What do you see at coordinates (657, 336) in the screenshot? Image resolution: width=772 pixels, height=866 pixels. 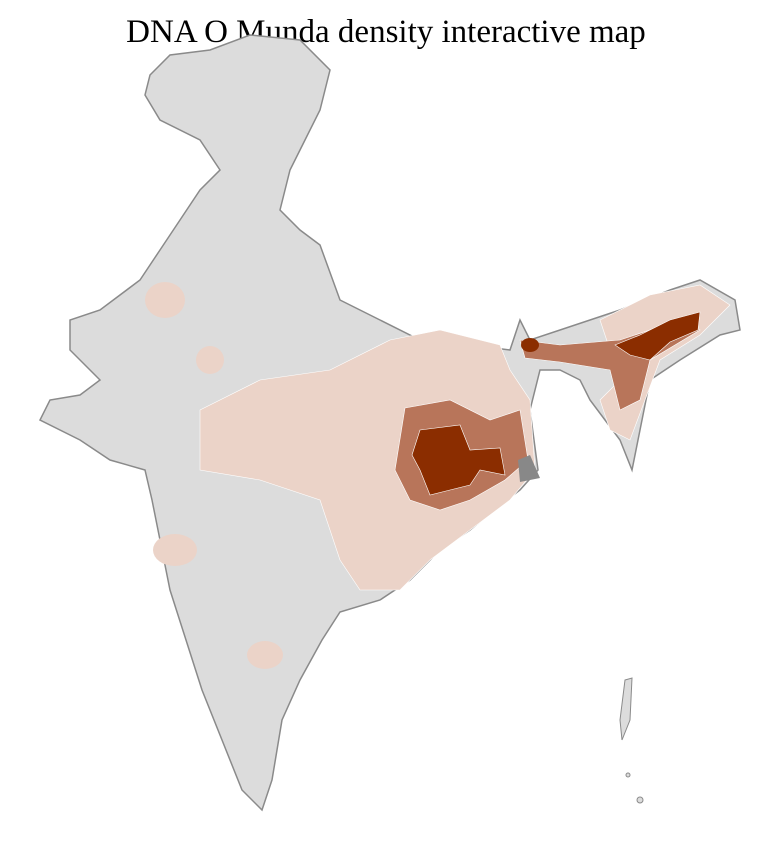 I see `region-high-assam` at bounding box center [657, 336].